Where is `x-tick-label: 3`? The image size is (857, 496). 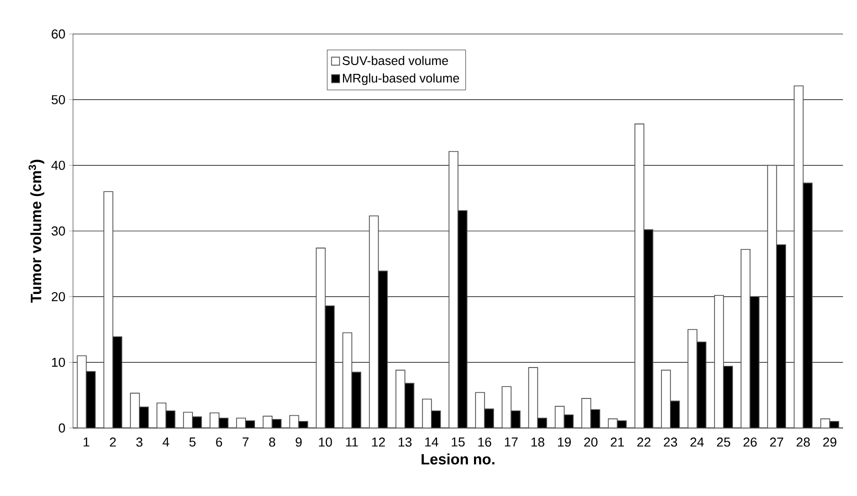
x-tick-label: 3 is located at coordinates (139, 442).